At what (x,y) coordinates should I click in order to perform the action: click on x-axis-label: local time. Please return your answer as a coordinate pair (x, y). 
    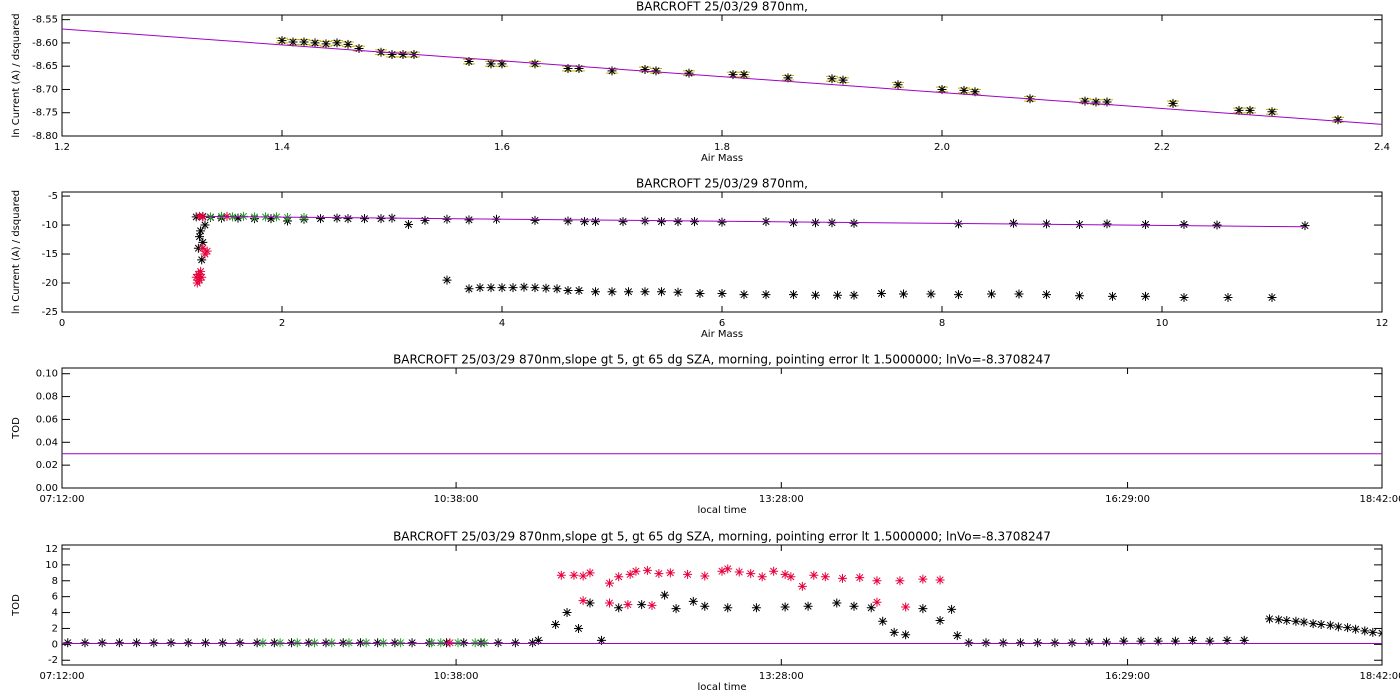
    Looking at the image, I should click on (721, 687).